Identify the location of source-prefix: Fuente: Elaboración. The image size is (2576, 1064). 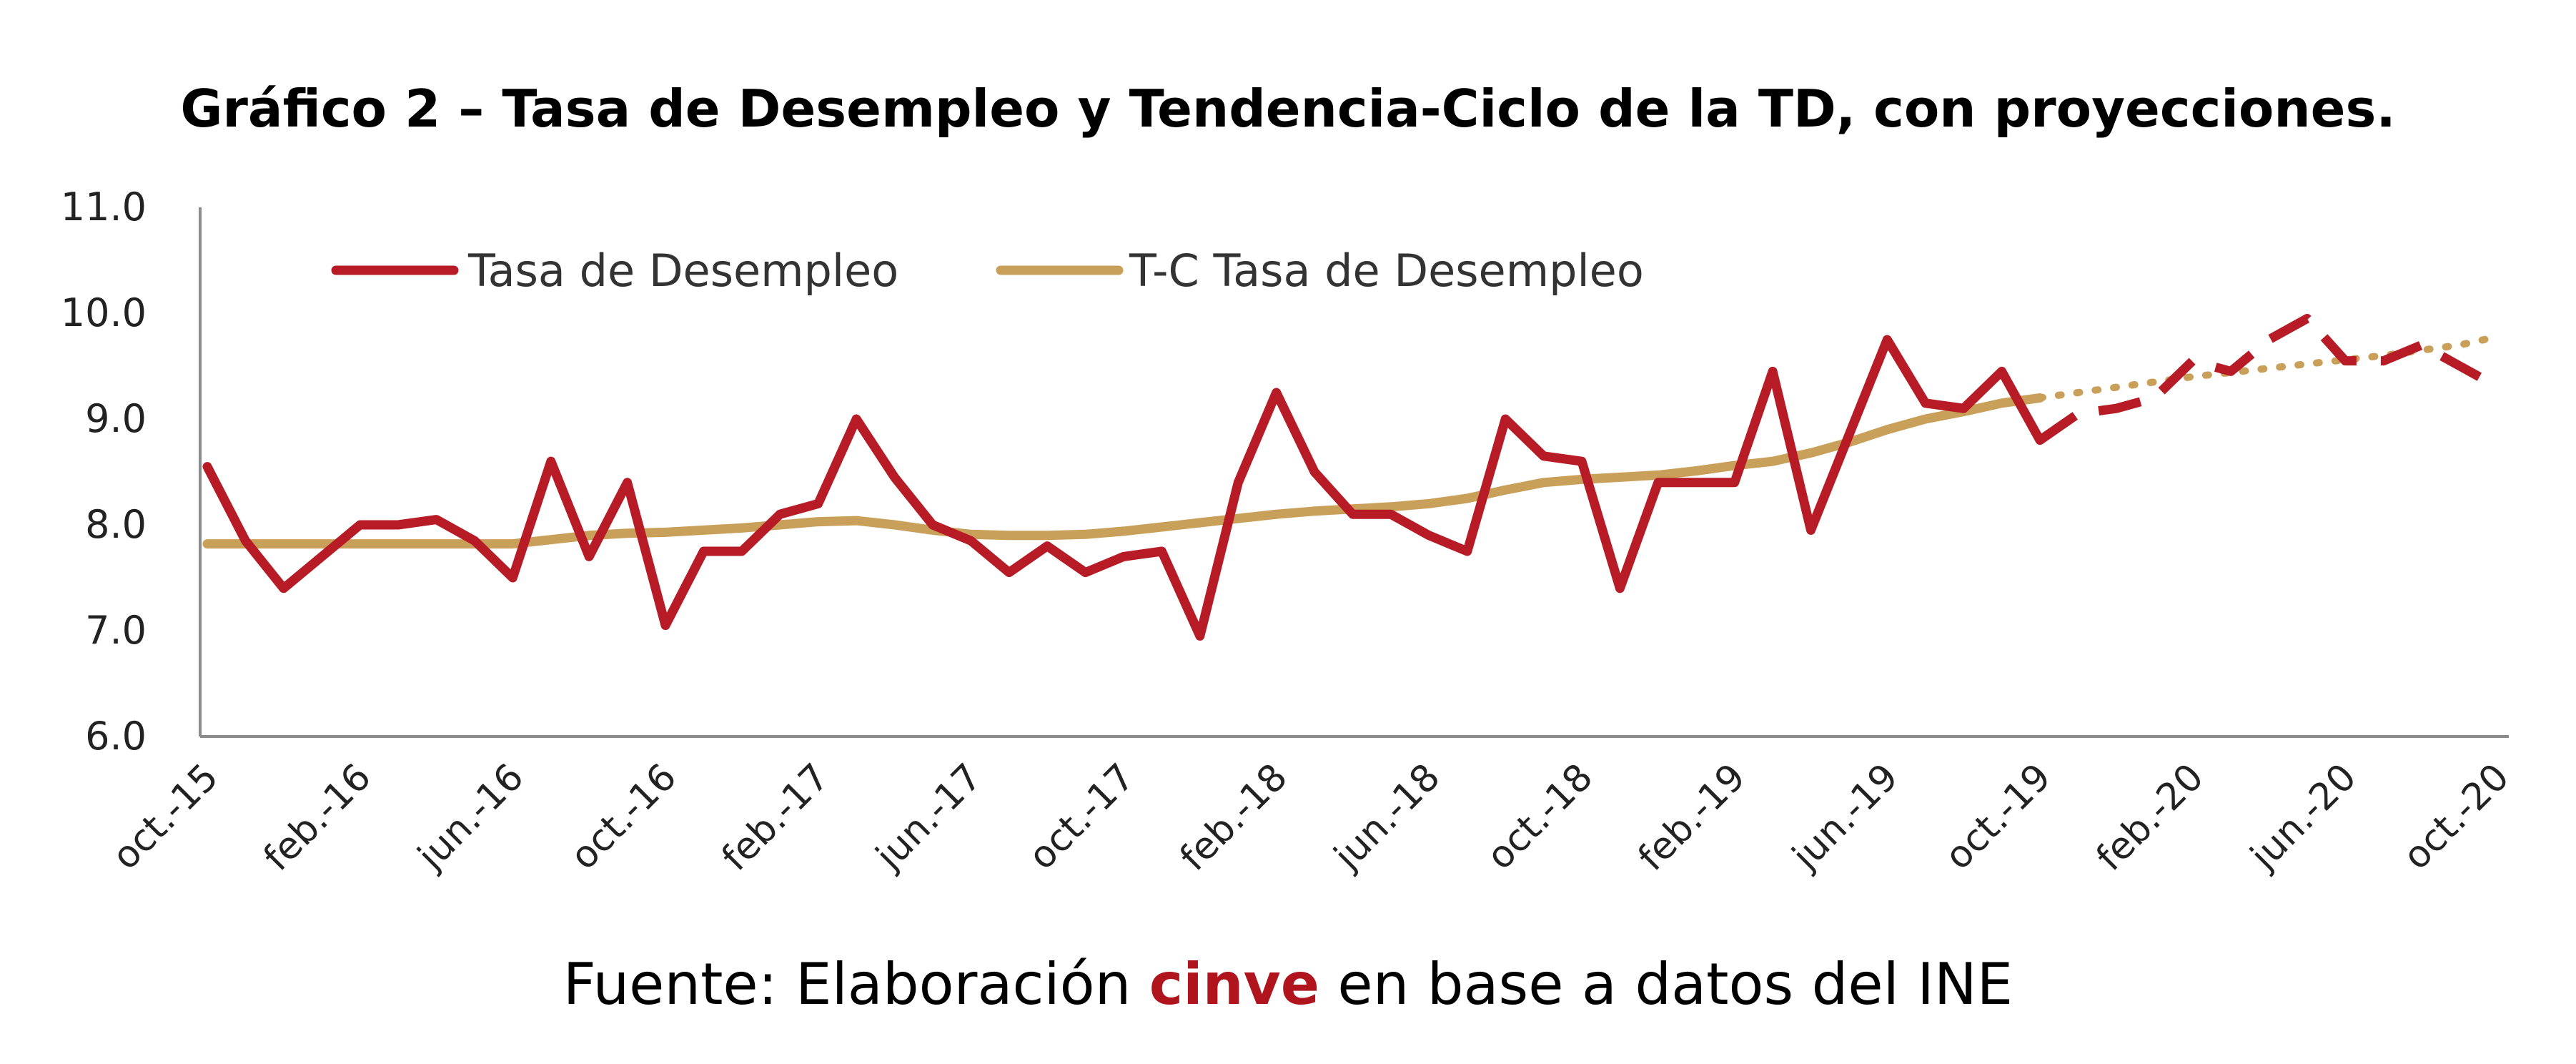
(856, 985).